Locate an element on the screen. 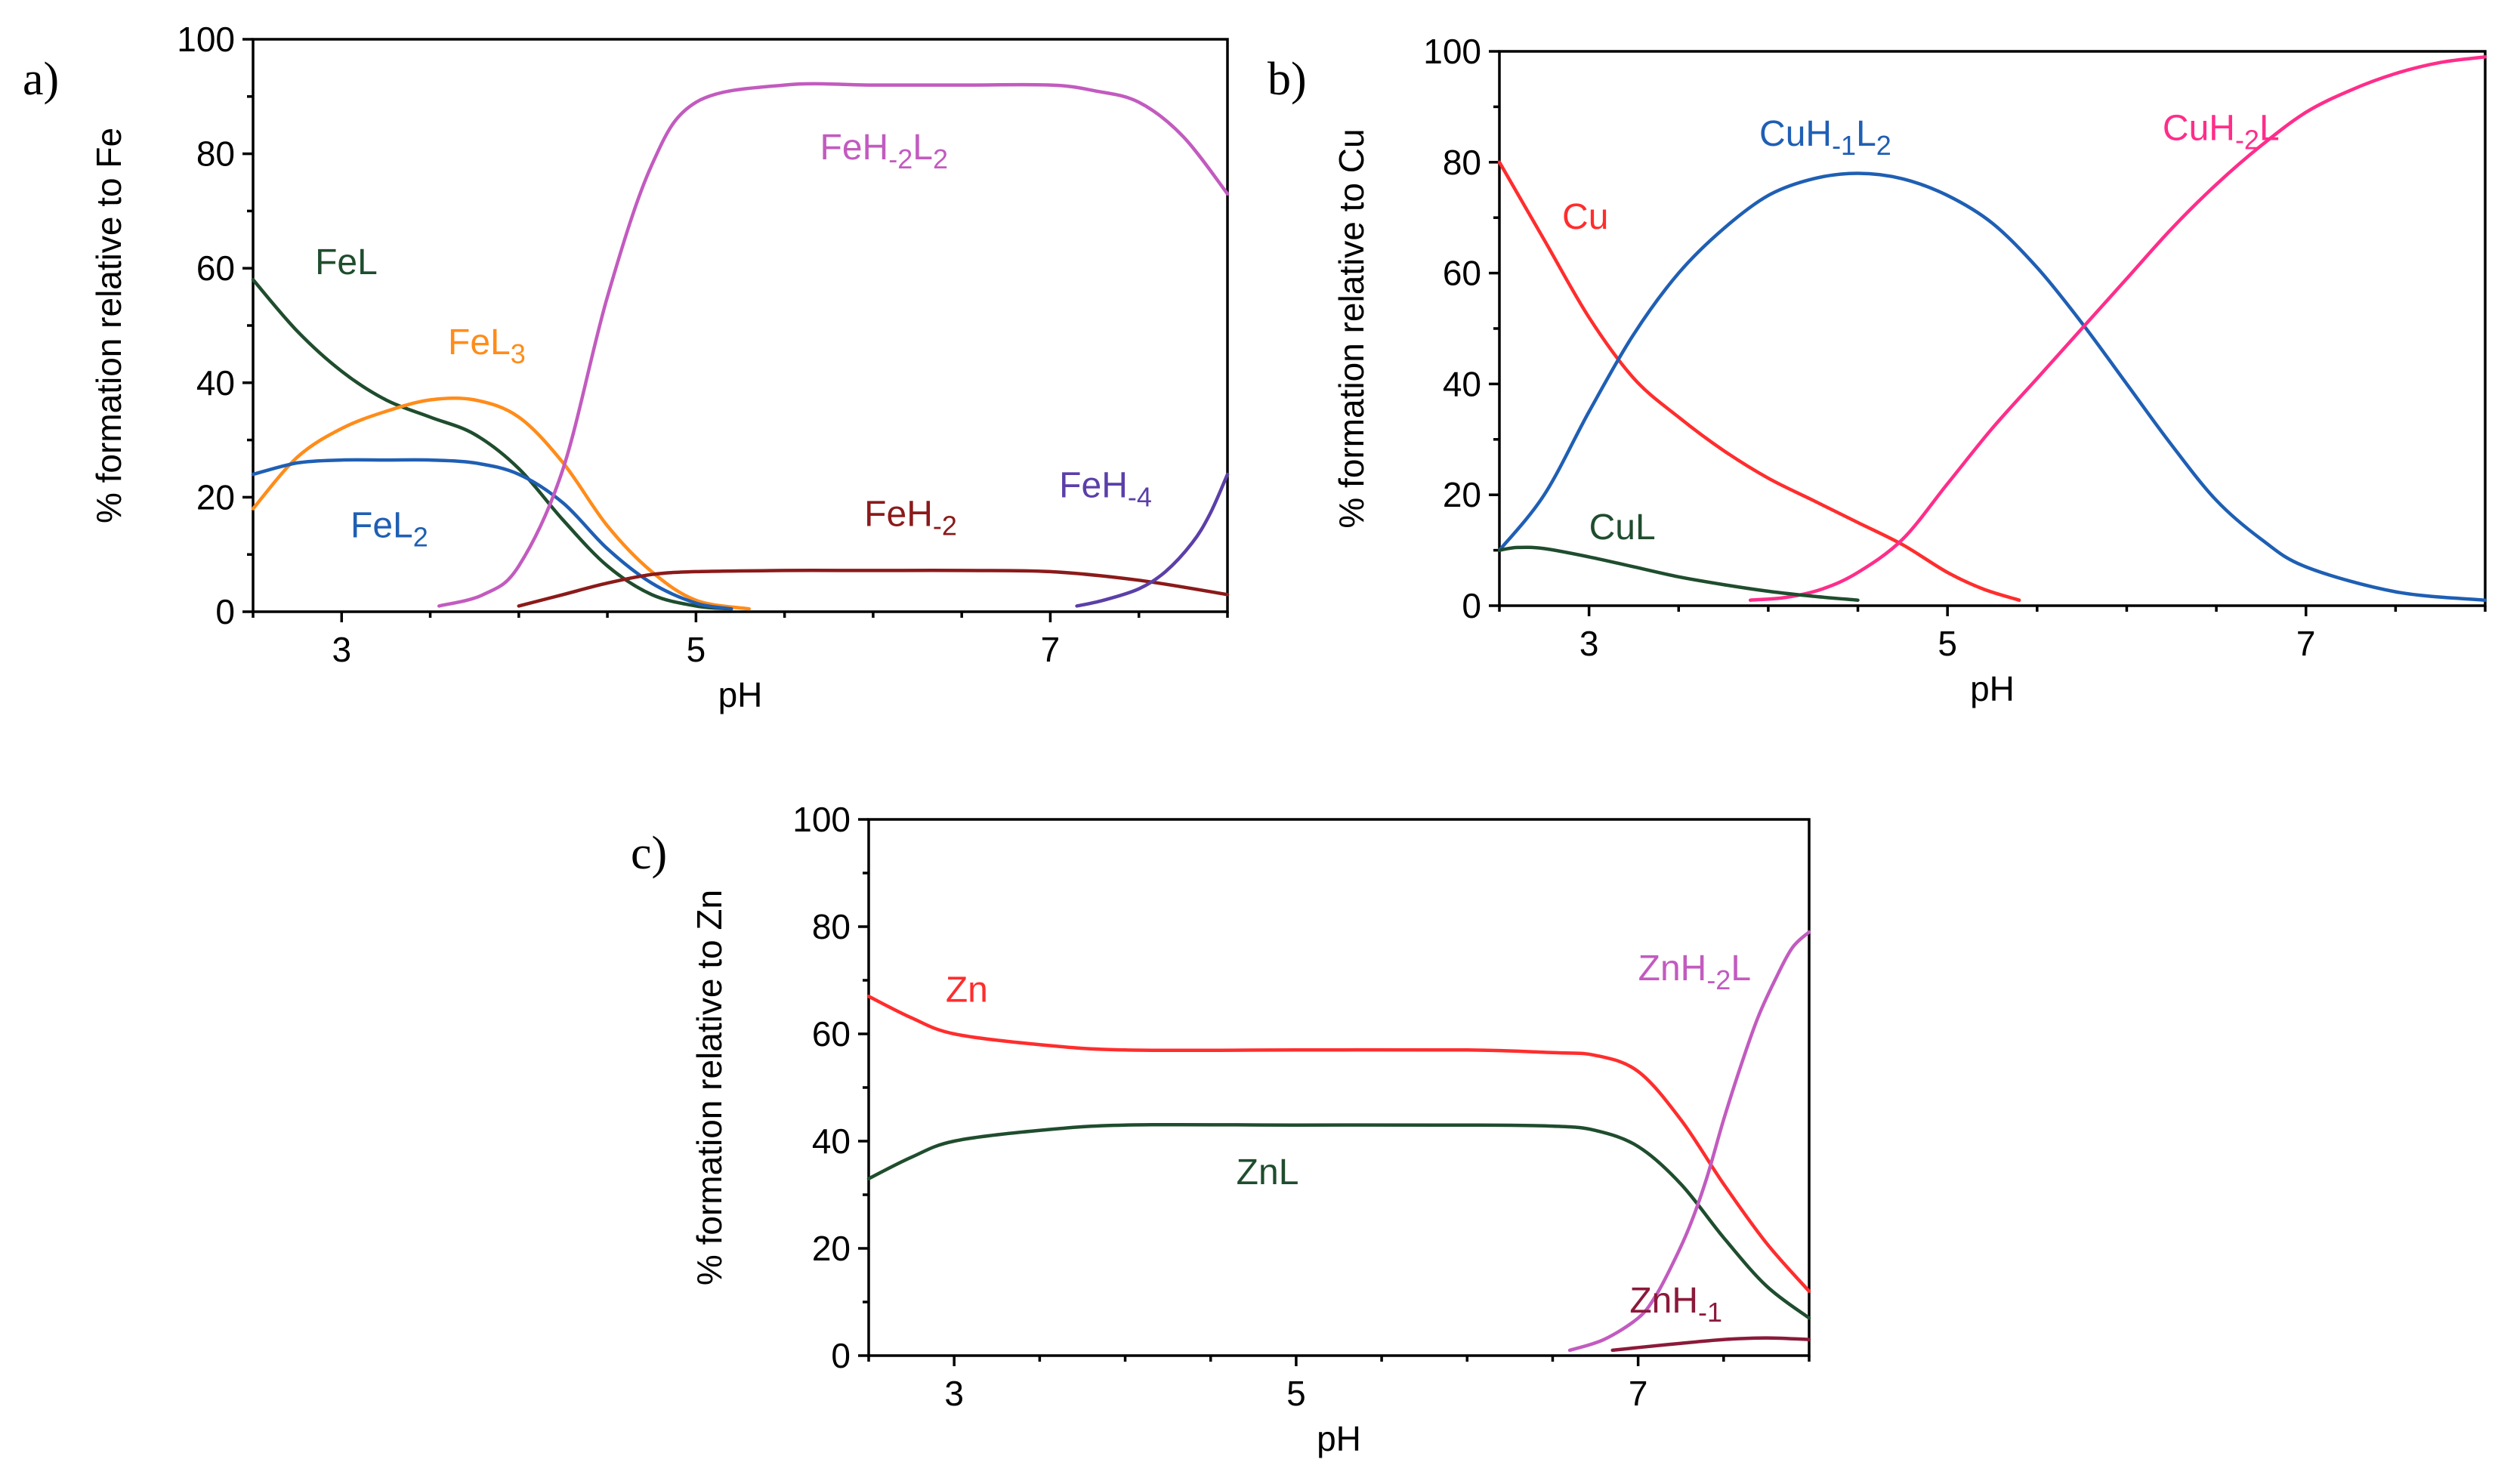 Image resolution: width=2495 pixels, height=1484 pixels. series-label-zn: Zn is located at coordinates (967, 990).